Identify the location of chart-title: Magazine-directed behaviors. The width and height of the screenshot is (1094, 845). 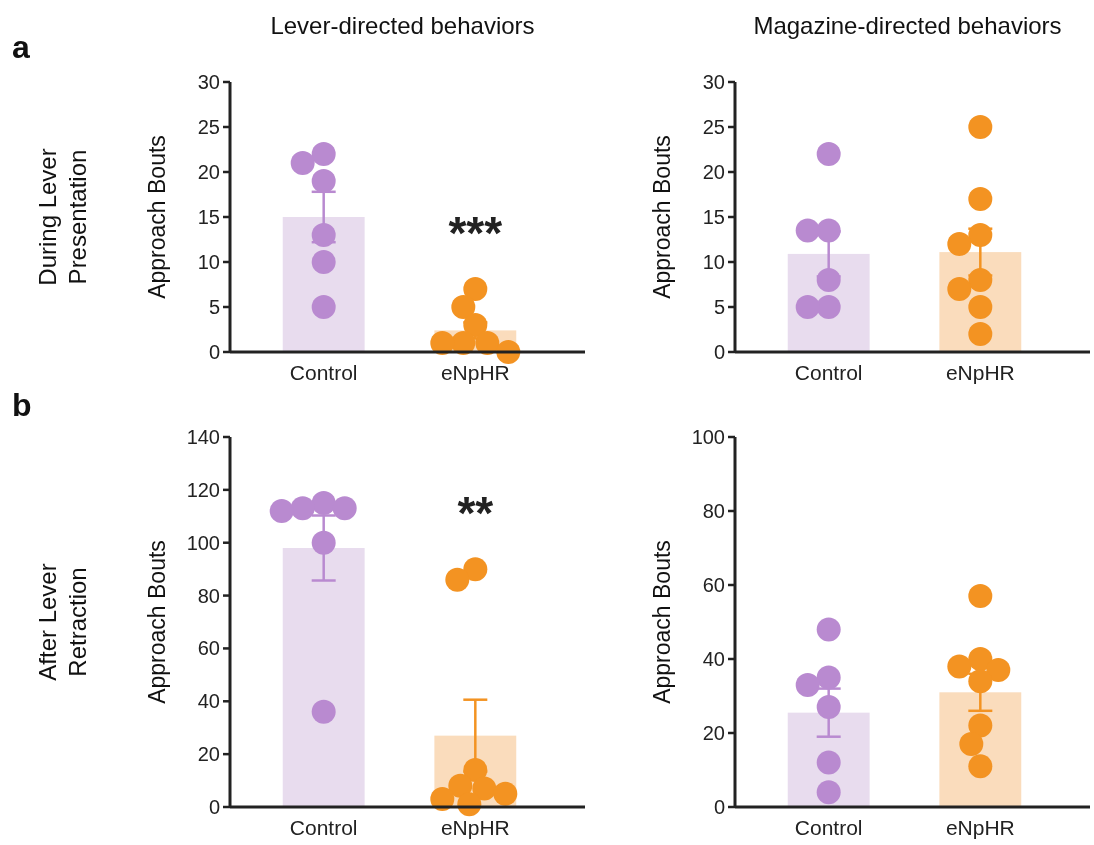
(907, 25).